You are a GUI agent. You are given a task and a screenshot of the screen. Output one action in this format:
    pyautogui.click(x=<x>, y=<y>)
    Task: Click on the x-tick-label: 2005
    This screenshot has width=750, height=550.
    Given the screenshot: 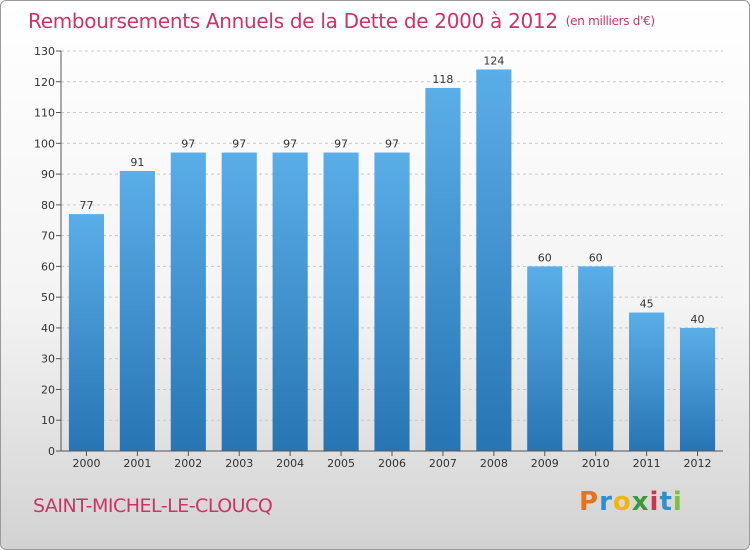 What is the action you would take?
    pyautogui.click(x=341, y=463)
    